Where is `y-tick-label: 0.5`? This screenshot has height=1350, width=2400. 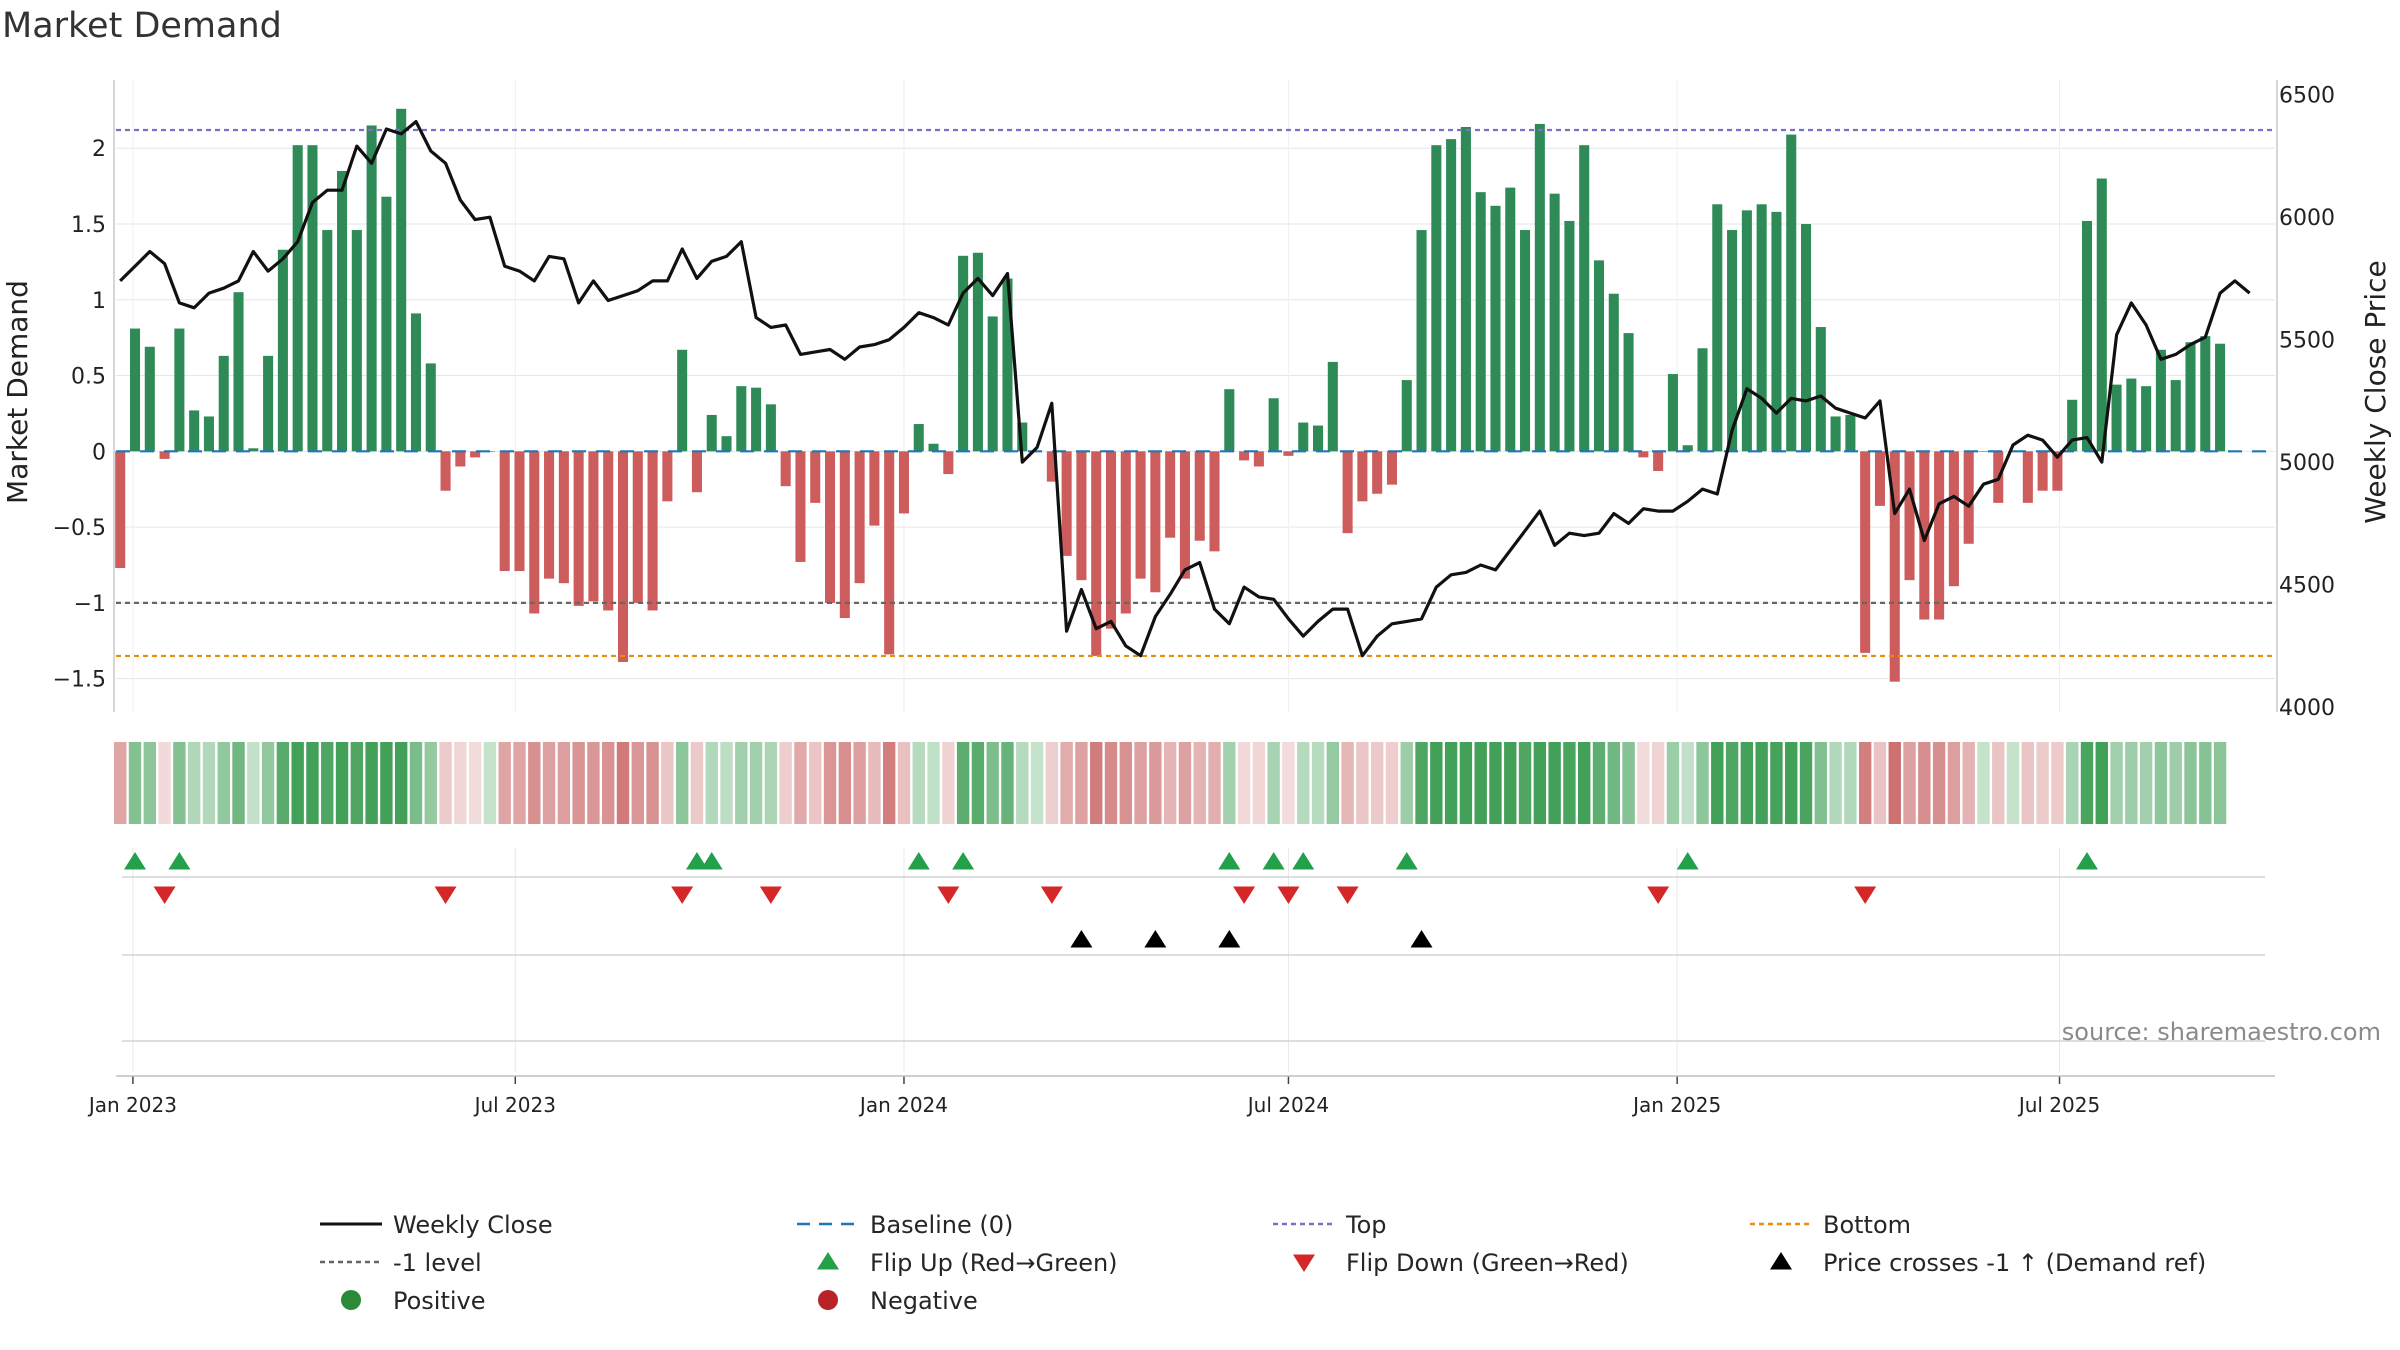
y-tick-label: 0.5 is located at coordinates (88, 377).